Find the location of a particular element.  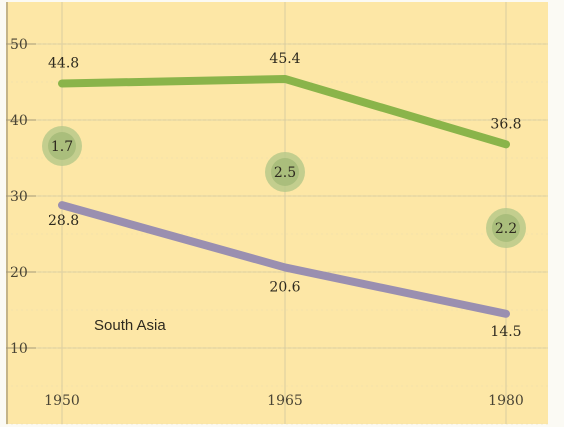

bubble-label: 2.2 is located at coordinates (506, 229).